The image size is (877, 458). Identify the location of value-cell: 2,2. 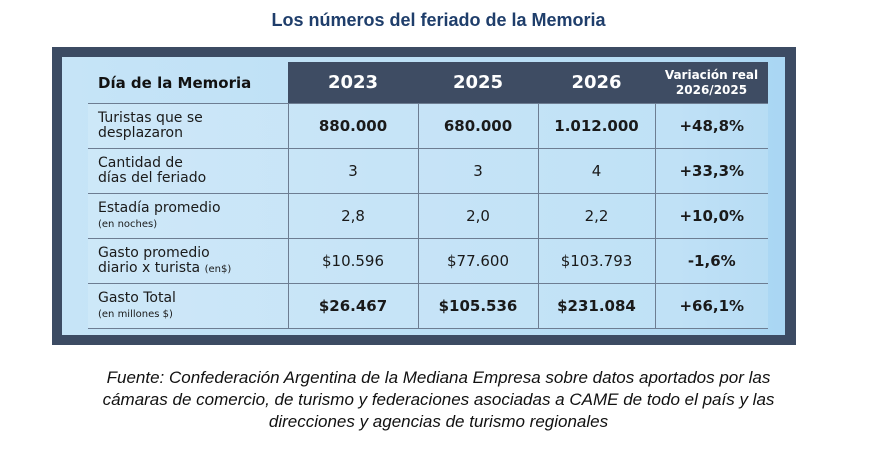
(596, 216).